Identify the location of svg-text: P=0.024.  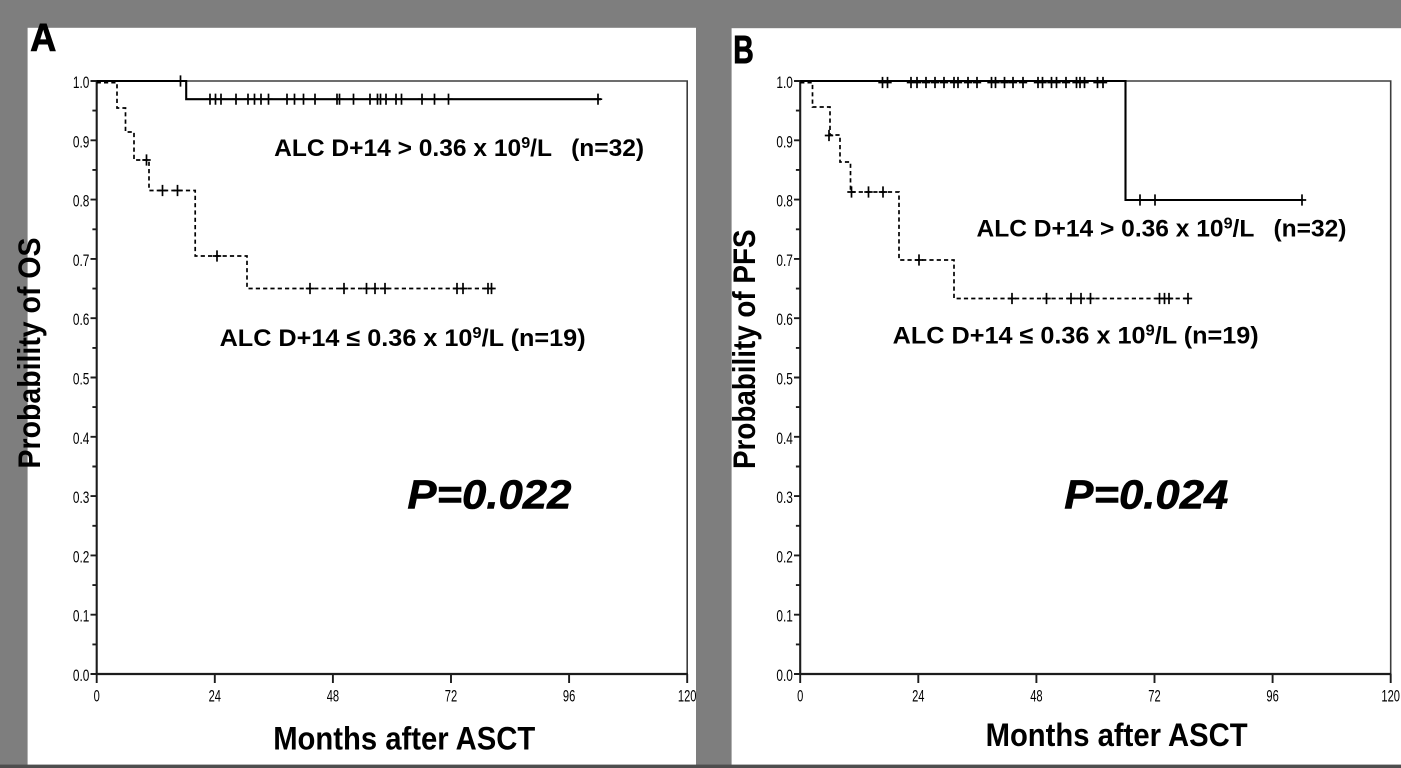
(1146, 494).